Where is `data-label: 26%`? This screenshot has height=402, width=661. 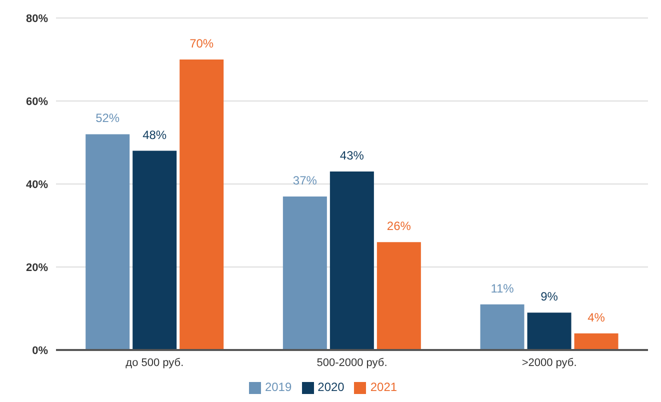
data-label: 26% is located at coordinates (399, 226).